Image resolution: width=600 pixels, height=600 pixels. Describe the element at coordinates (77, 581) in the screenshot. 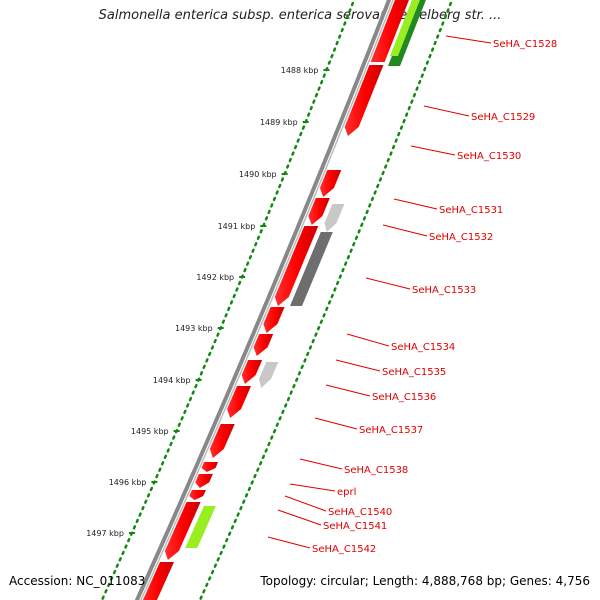

I see `accession-text: Accession: NC_011083` at that location.